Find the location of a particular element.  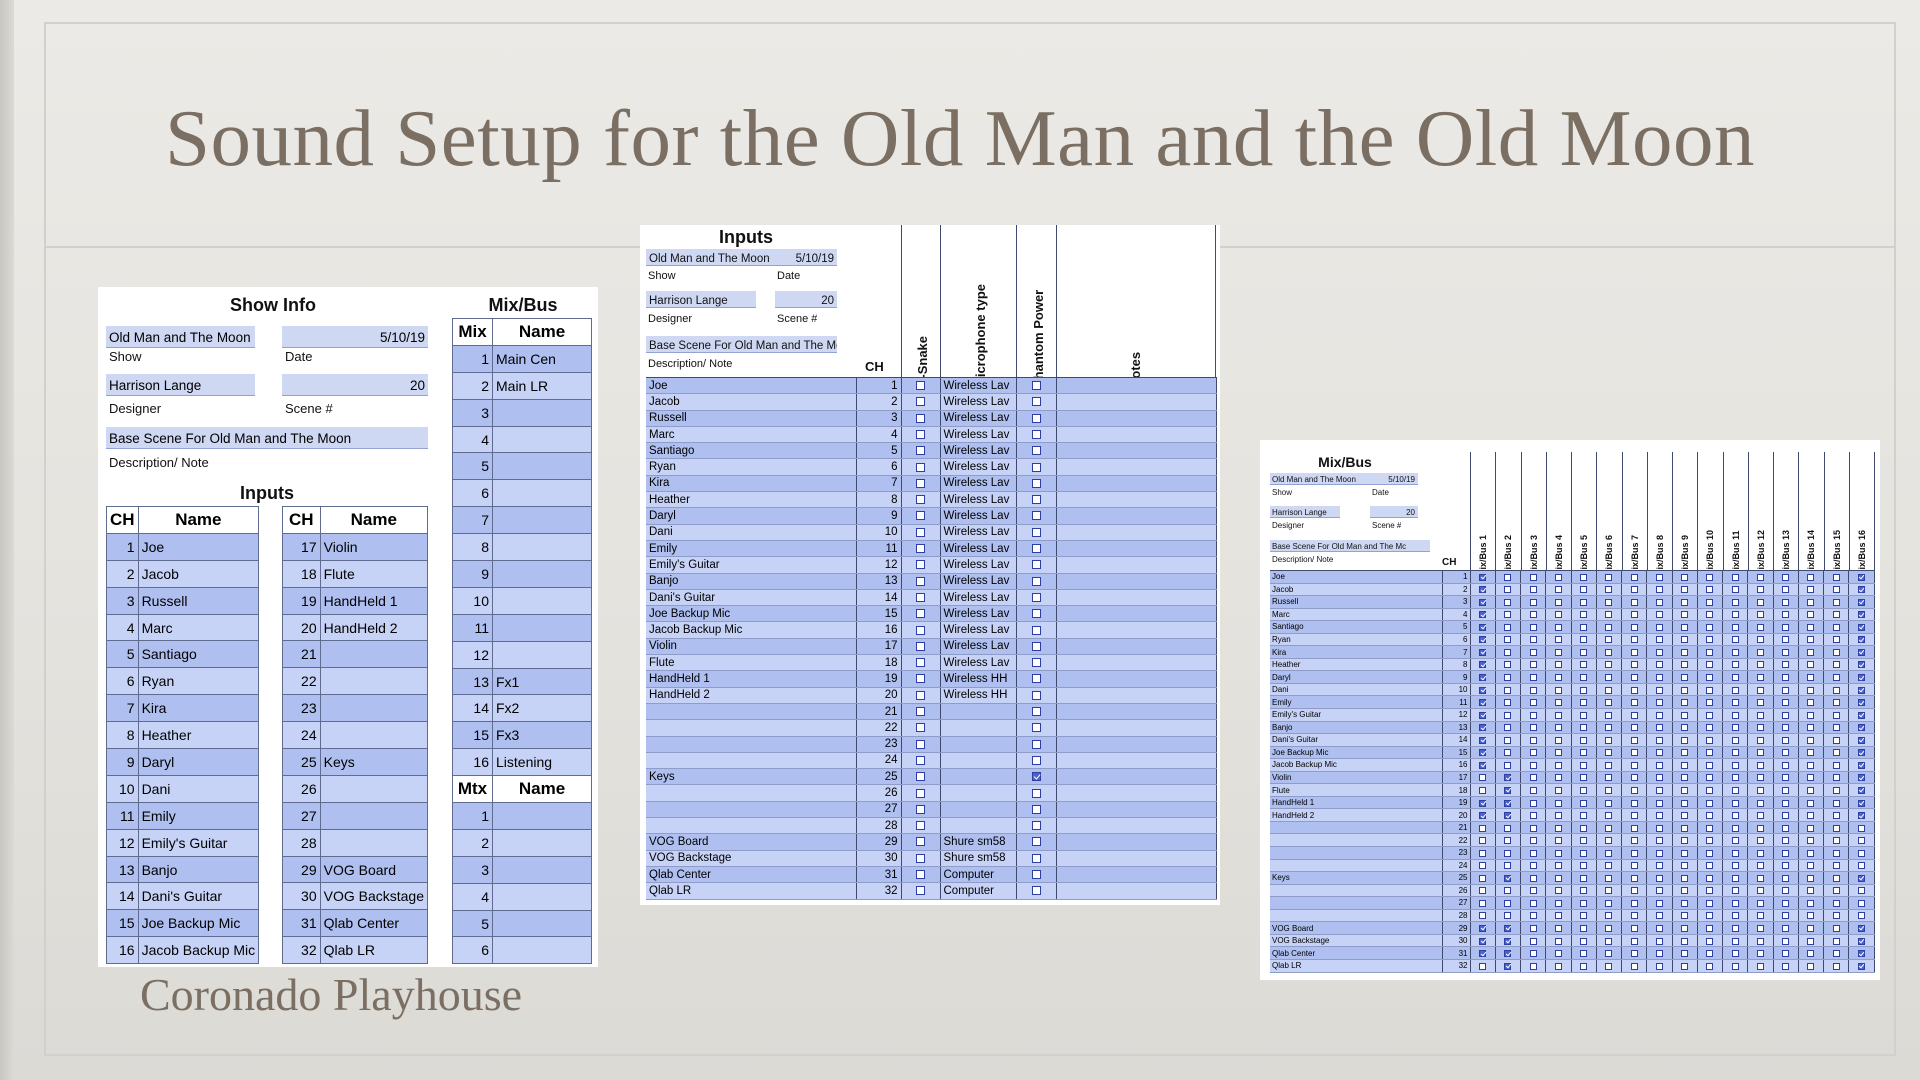

input-name-cell: Kira is located at coordinates (1356, 652).